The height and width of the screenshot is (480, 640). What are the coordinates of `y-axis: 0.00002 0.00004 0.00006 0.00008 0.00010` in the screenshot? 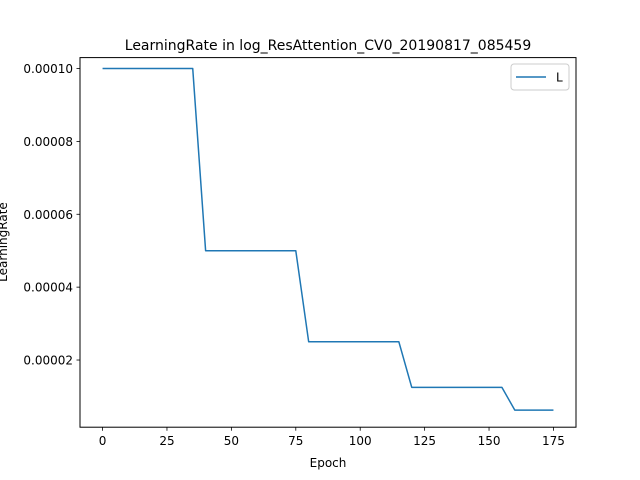 It's located at (51, 215).